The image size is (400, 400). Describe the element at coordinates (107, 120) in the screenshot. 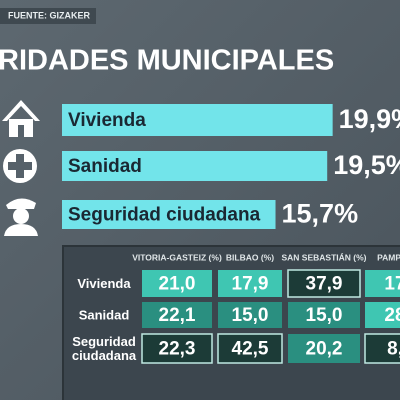

I see `bar-label: Vivienda` at that location.